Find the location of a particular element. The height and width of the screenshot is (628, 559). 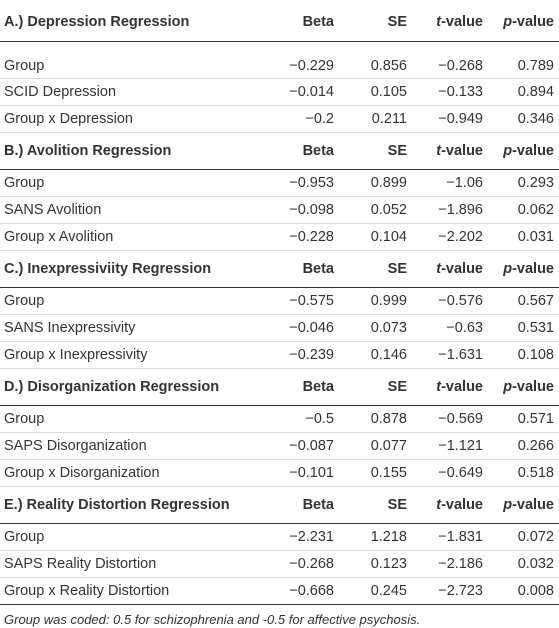

row-label: SAPS Disorganization is located at coordinates (126, 446).